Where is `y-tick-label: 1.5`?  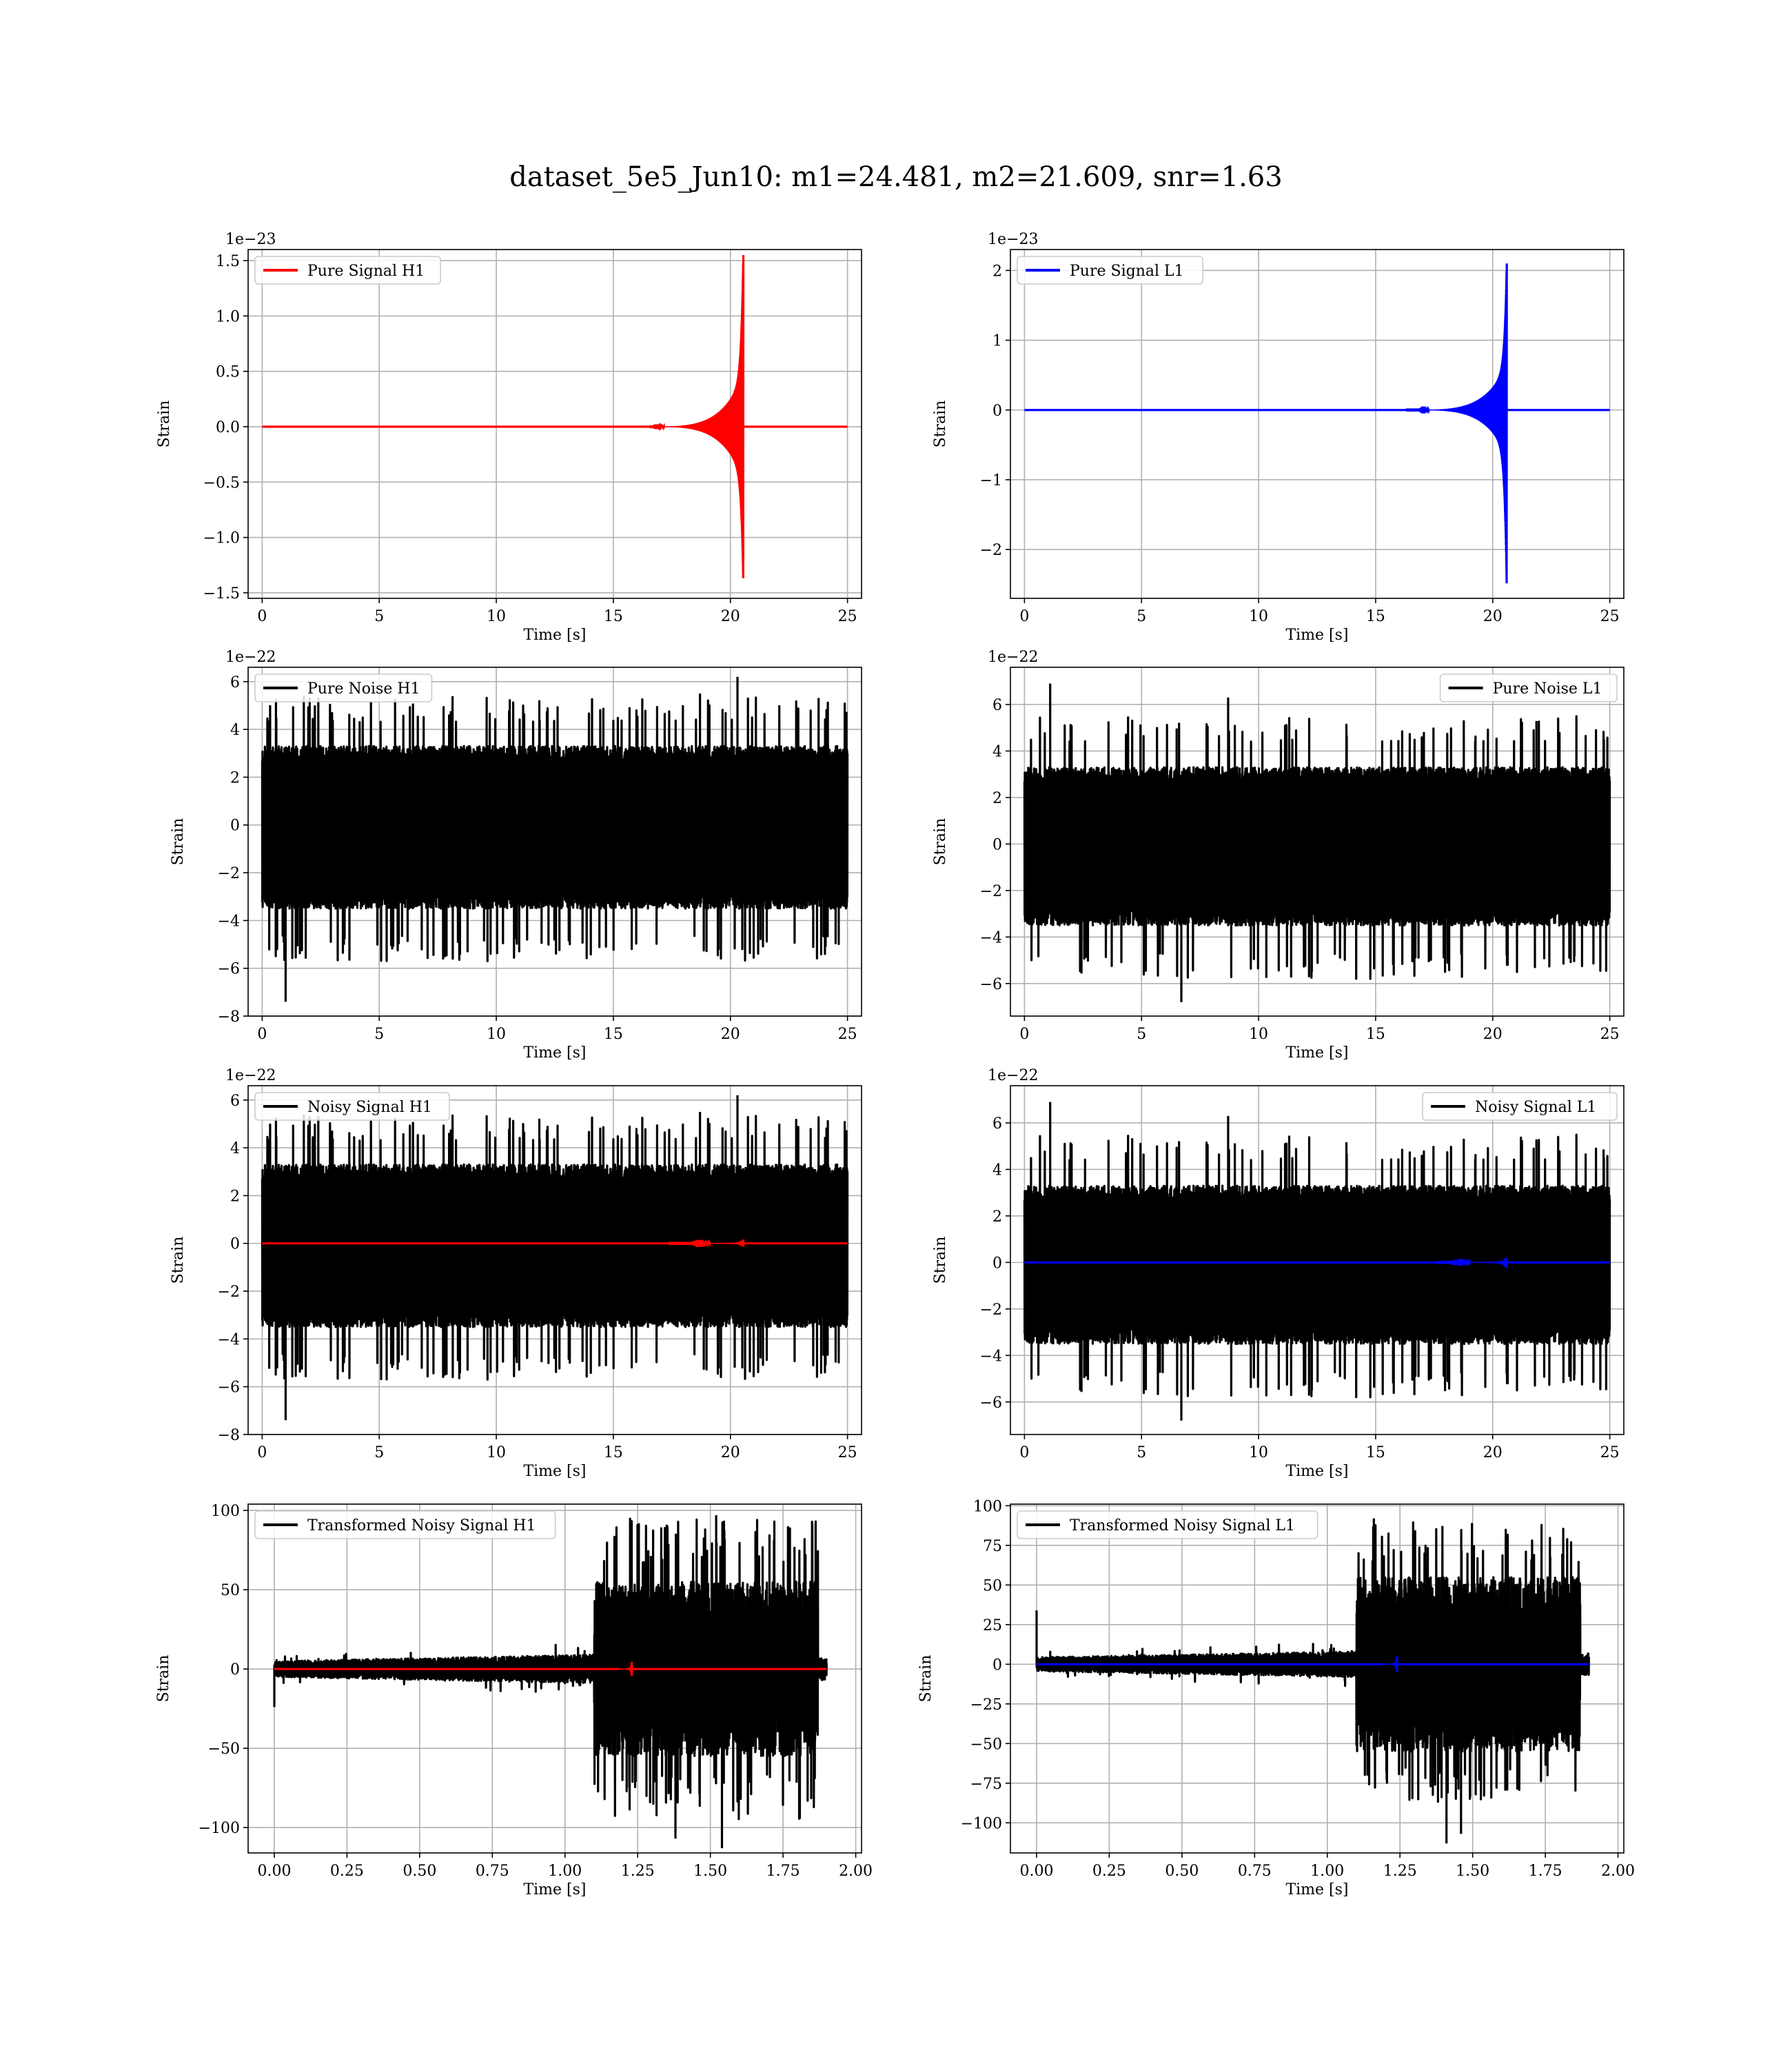
y-tick-label: 1.5 is located at coordinates (228, 261).